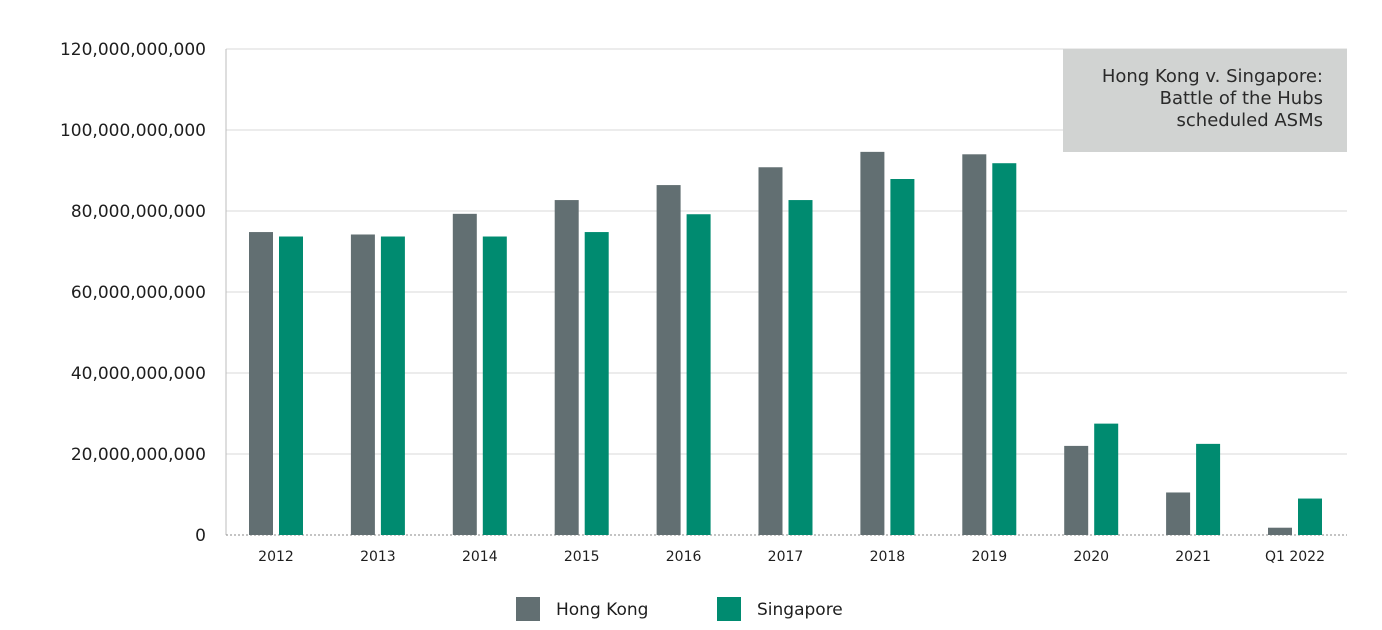  What do you see at coordinates (872, 343) in the screenshot?
I see `bar-hong-kong-2018` at bounding box center [872, 343].